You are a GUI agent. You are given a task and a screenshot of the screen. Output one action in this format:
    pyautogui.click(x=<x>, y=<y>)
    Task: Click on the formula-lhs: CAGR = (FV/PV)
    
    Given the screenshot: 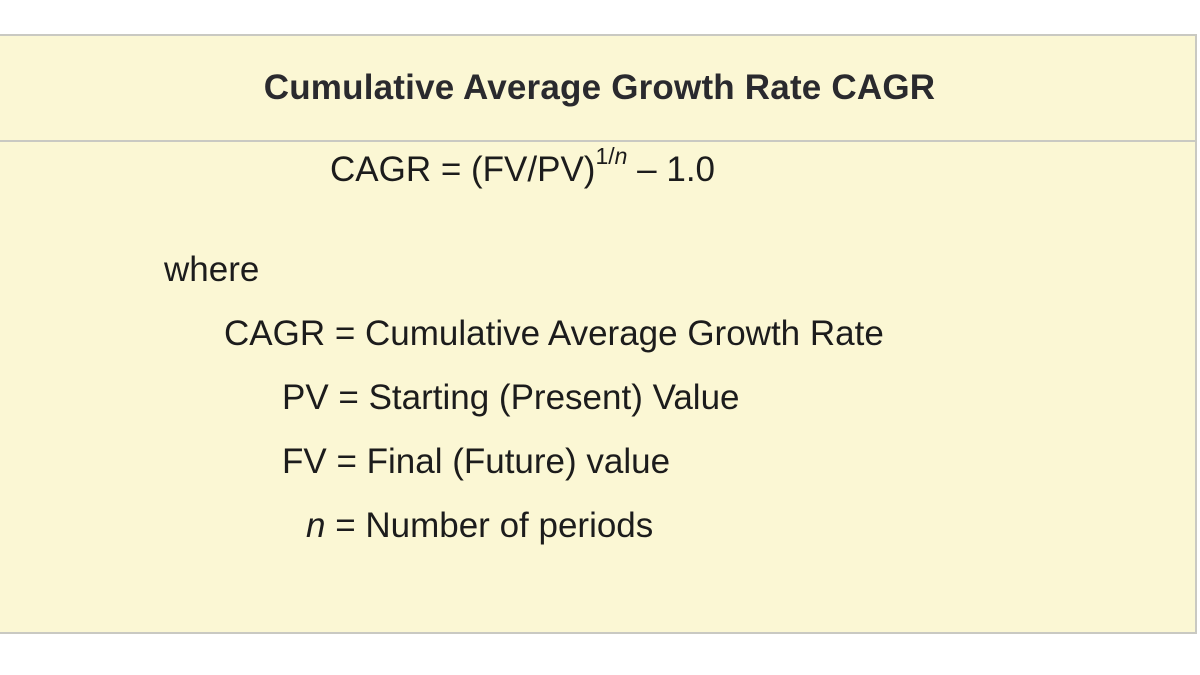 What is the action you would take?
    pyautogui.click(x=463, y=169)
    